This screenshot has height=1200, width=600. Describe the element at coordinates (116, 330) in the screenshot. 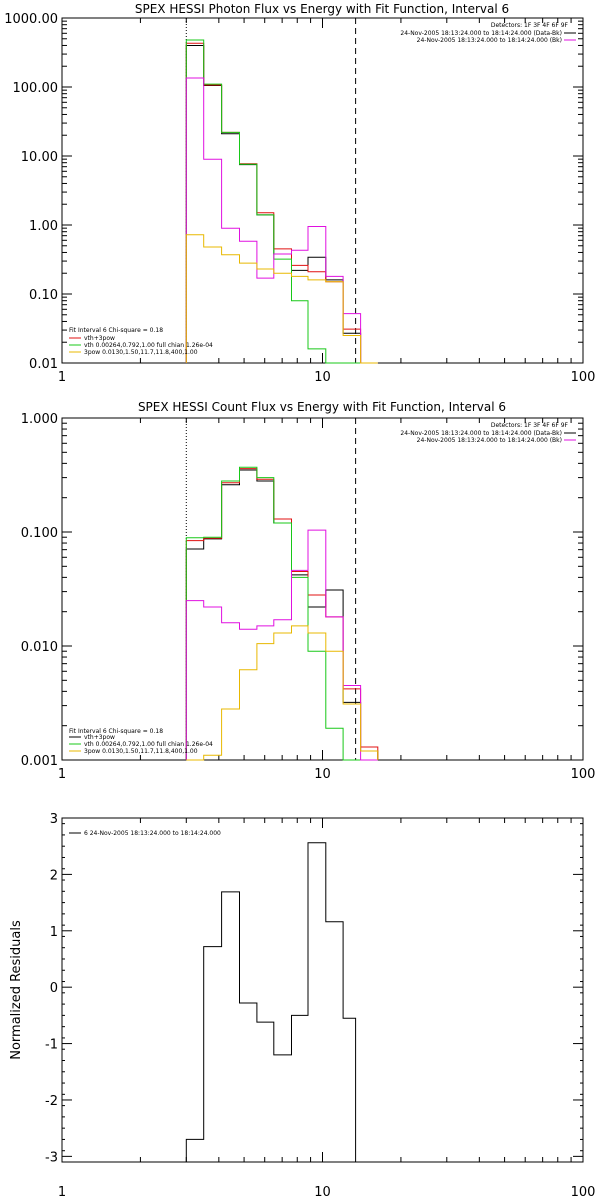

I see `photon-fit-header: Fit Interval 6 Chi-square = 0.18` at that location.